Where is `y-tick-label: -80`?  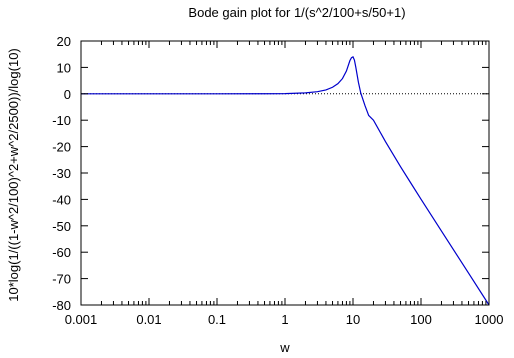 y-tick-label: -80 is located at coordinates (61, 305).